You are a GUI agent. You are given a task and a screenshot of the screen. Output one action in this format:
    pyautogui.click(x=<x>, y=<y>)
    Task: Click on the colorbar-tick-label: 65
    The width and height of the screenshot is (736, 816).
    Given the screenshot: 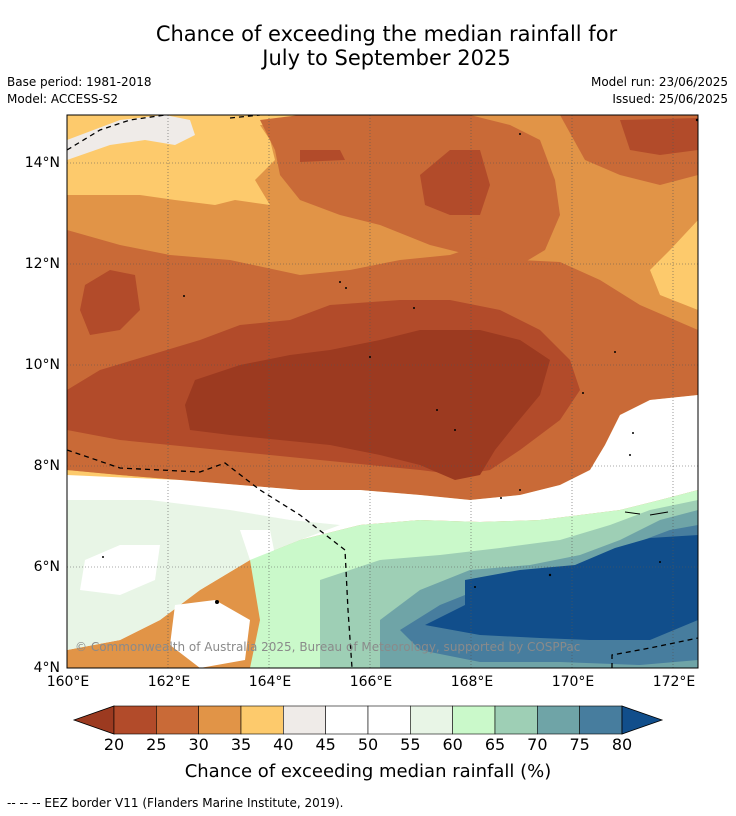 What is the action you would take?
    pyautogui.click(x=495, y=744)
    